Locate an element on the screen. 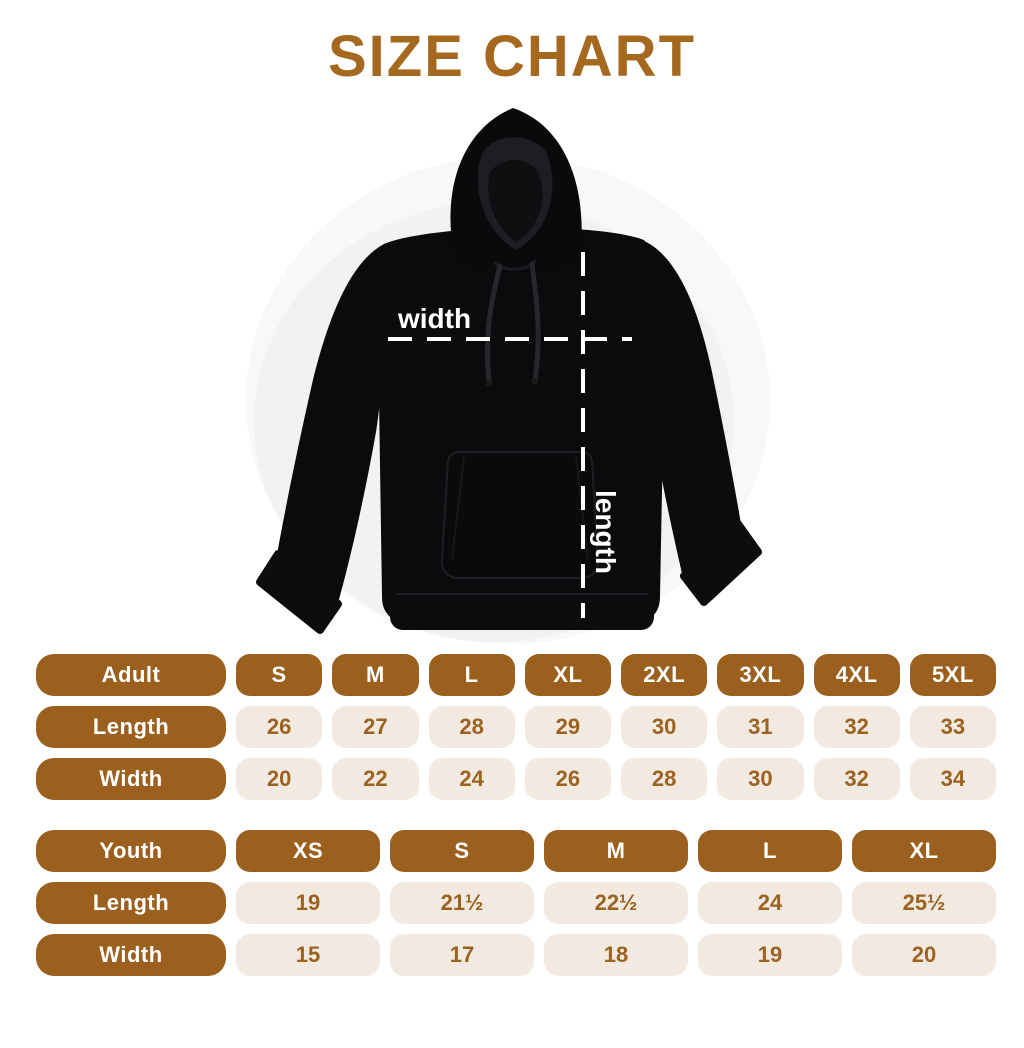  youth-size-header-m: M is located at coordinates (616, 851).